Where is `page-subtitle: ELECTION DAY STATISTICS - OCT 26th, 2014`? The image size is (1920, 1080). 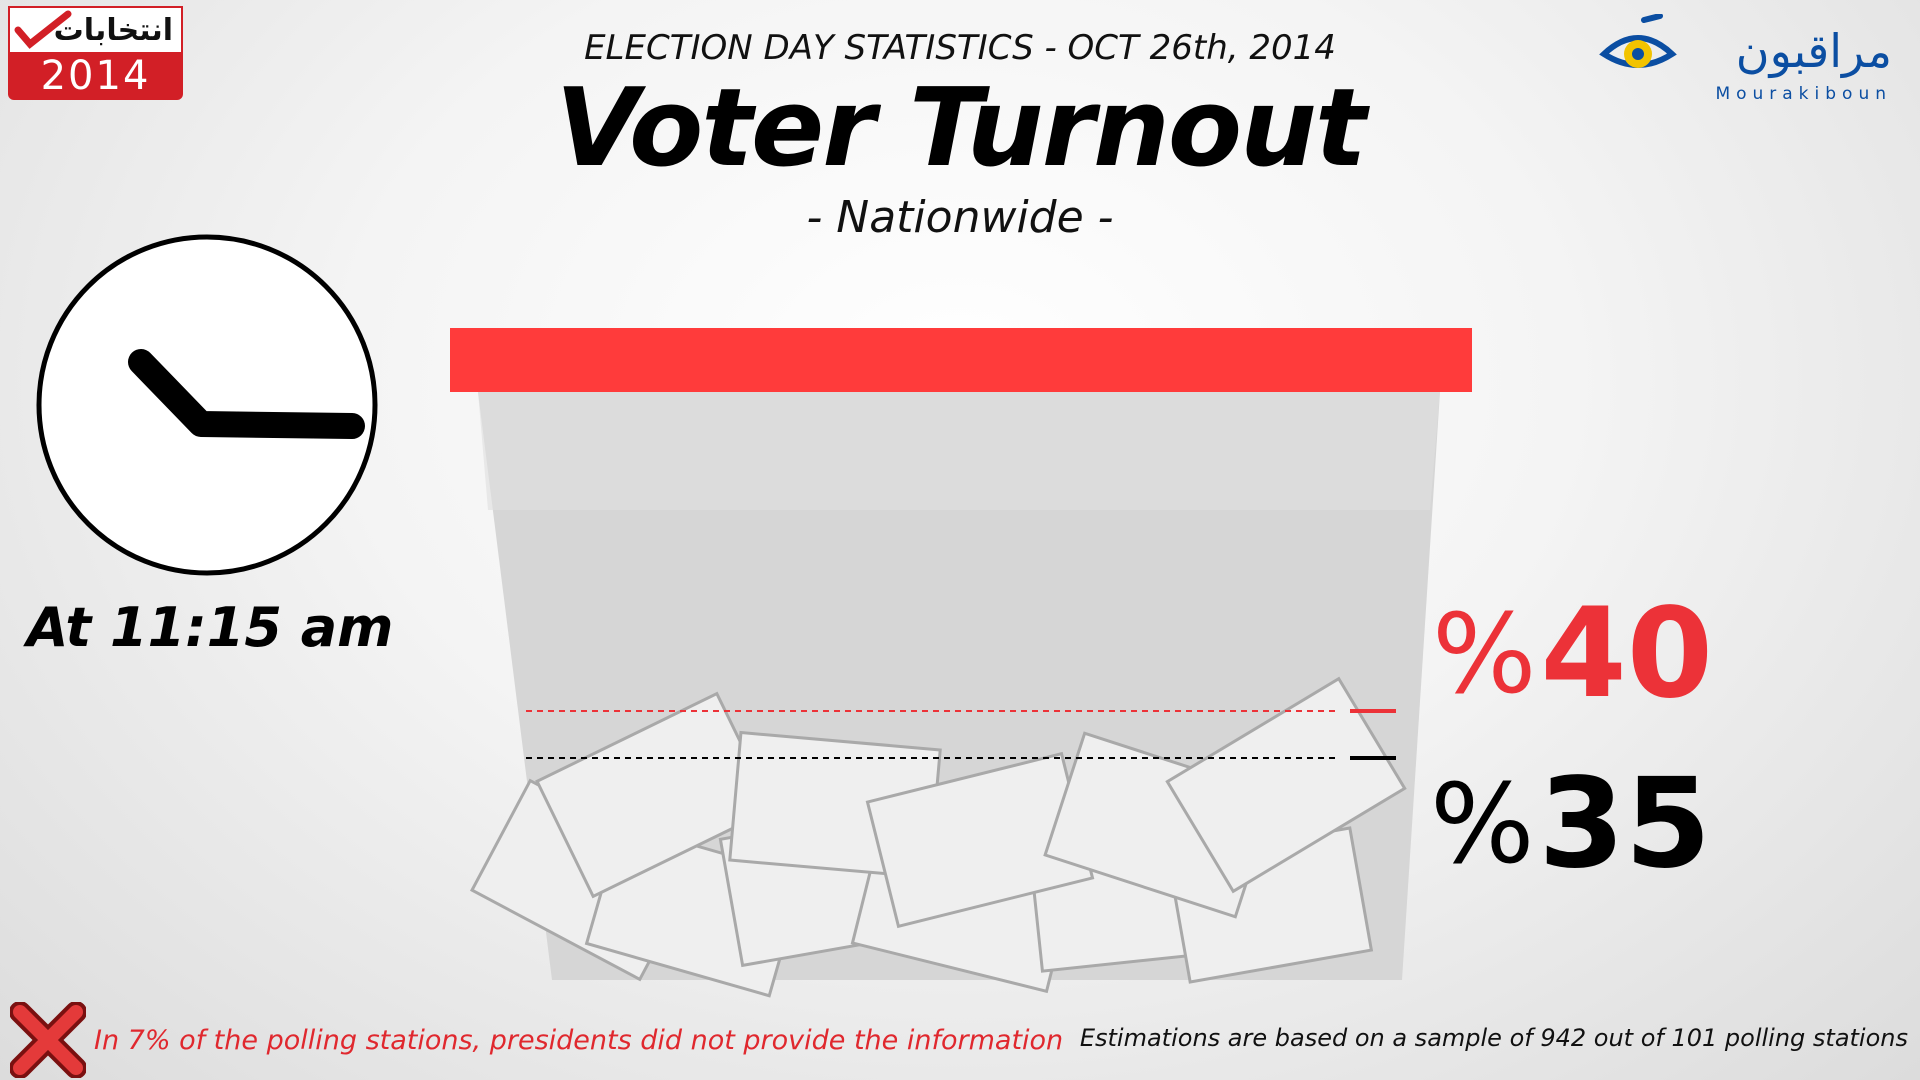 page-subtitle: ELECTION DAY STATISTICS - OCT 26th, 2014 is located at coordinates (960, 48).